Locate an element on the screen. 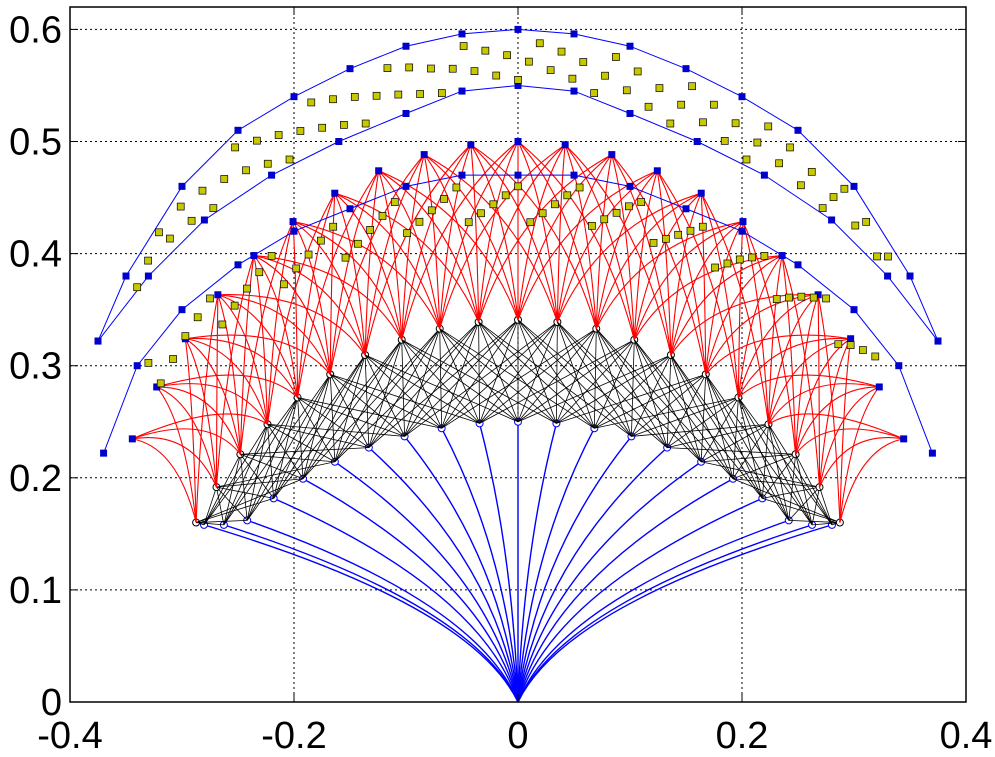  x-tick-label: 0.4 is located at coordinates (966, 733).